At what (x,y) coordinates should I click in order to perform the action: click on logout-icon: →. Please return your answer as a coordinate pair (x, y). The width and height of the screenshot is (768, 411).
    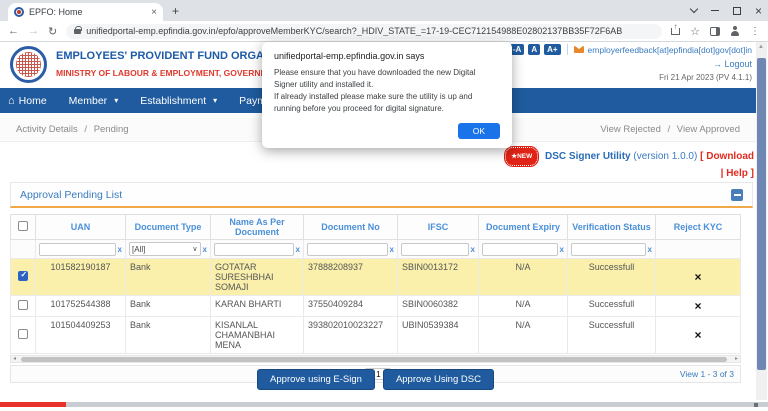
    Looking at the image, I should click on (717, 64).